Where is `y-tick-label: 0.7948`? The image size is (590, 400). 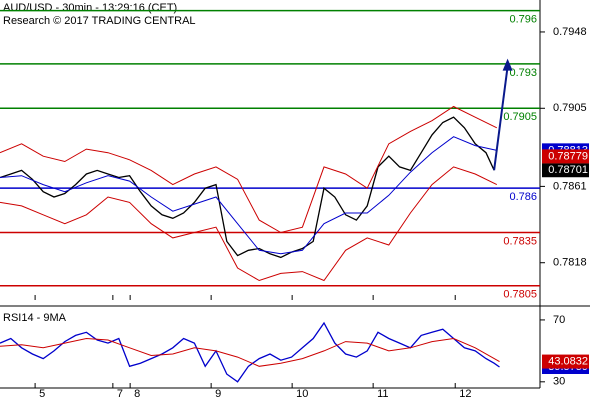 y-tick-label: 0.7948 is located at coordinates (570, 32).